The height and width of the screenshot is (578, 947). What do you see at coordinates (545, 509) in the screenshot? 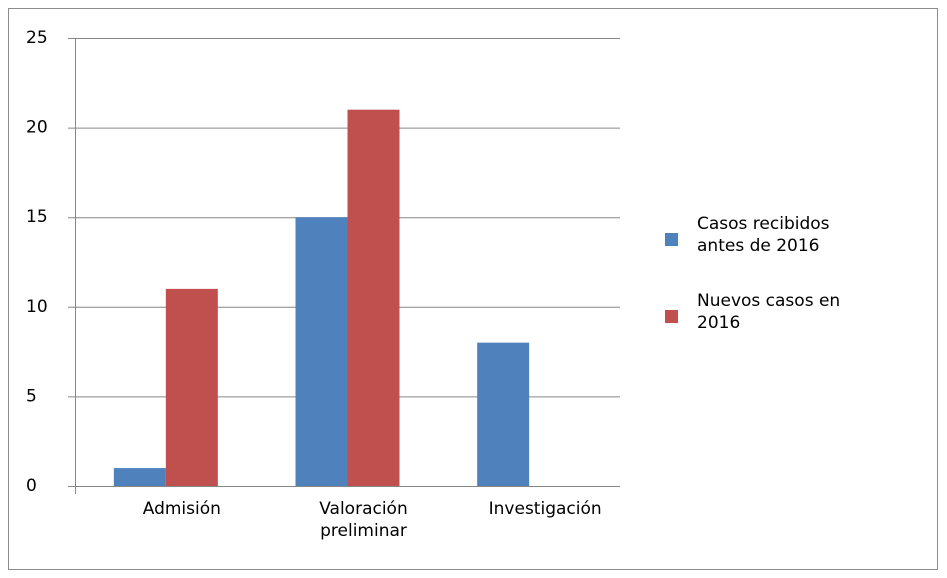
I see `x-tick-label: Investigación` at bounding box center [545, 509].